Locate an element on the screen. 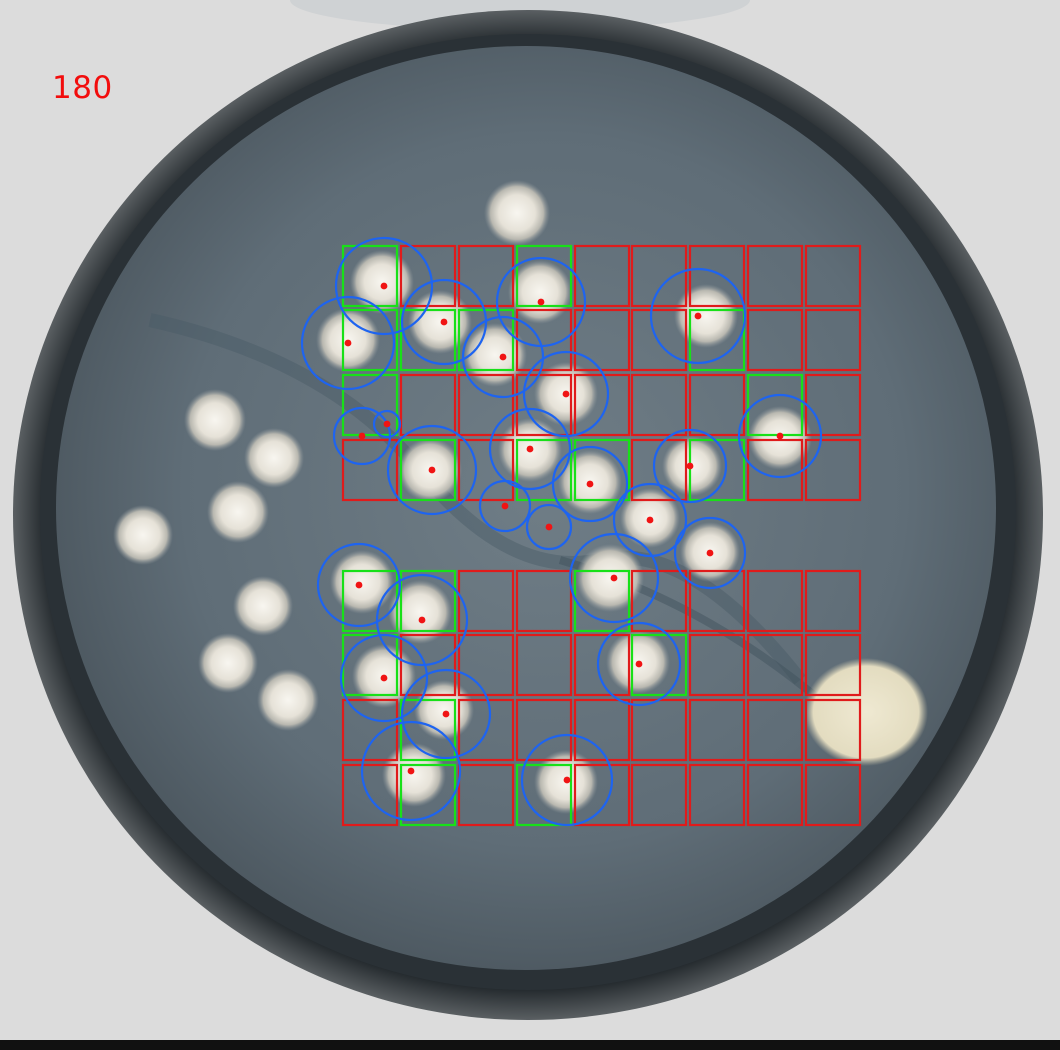 The height and width of the screenshot is (1050, 1060). colony-count-label: 180 is located at coordinates (82, 88).